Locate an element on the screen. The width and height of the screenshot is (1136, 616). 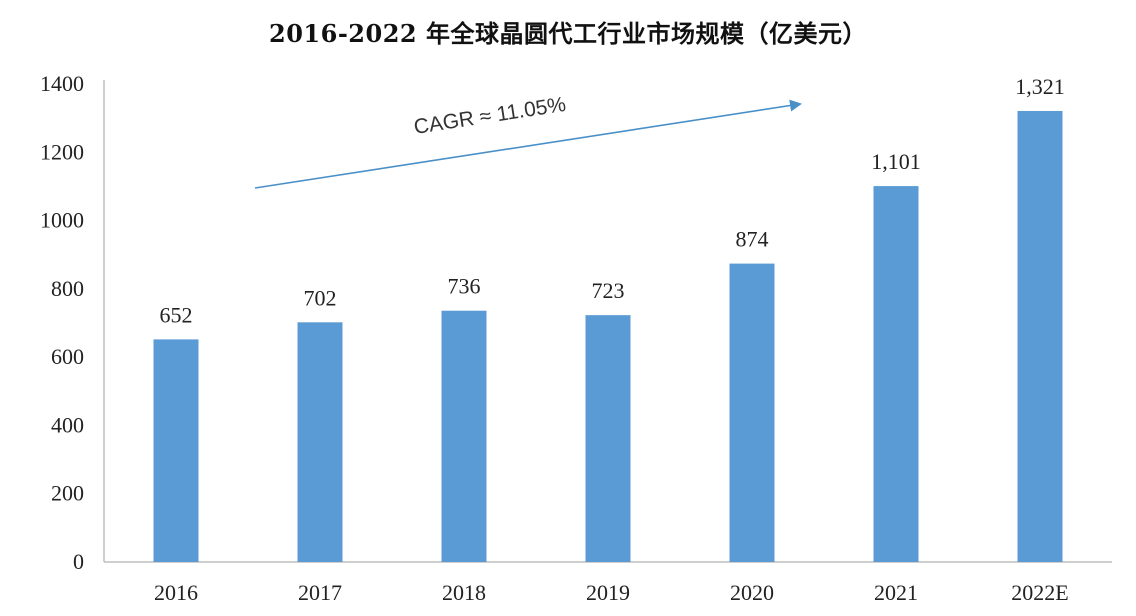
cagr-arrow is located at coordinates (528, 144).